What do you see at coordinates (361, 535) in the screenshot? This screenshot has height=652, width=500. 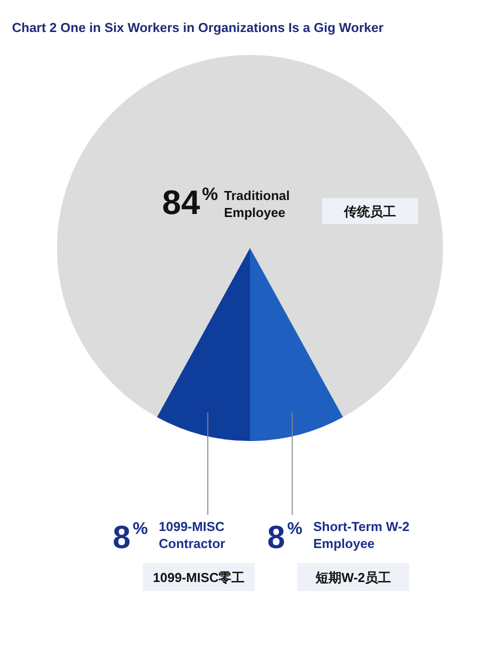 I see `slice-label: Short-Term W-2 Employee` at bounding box center [361, 535].